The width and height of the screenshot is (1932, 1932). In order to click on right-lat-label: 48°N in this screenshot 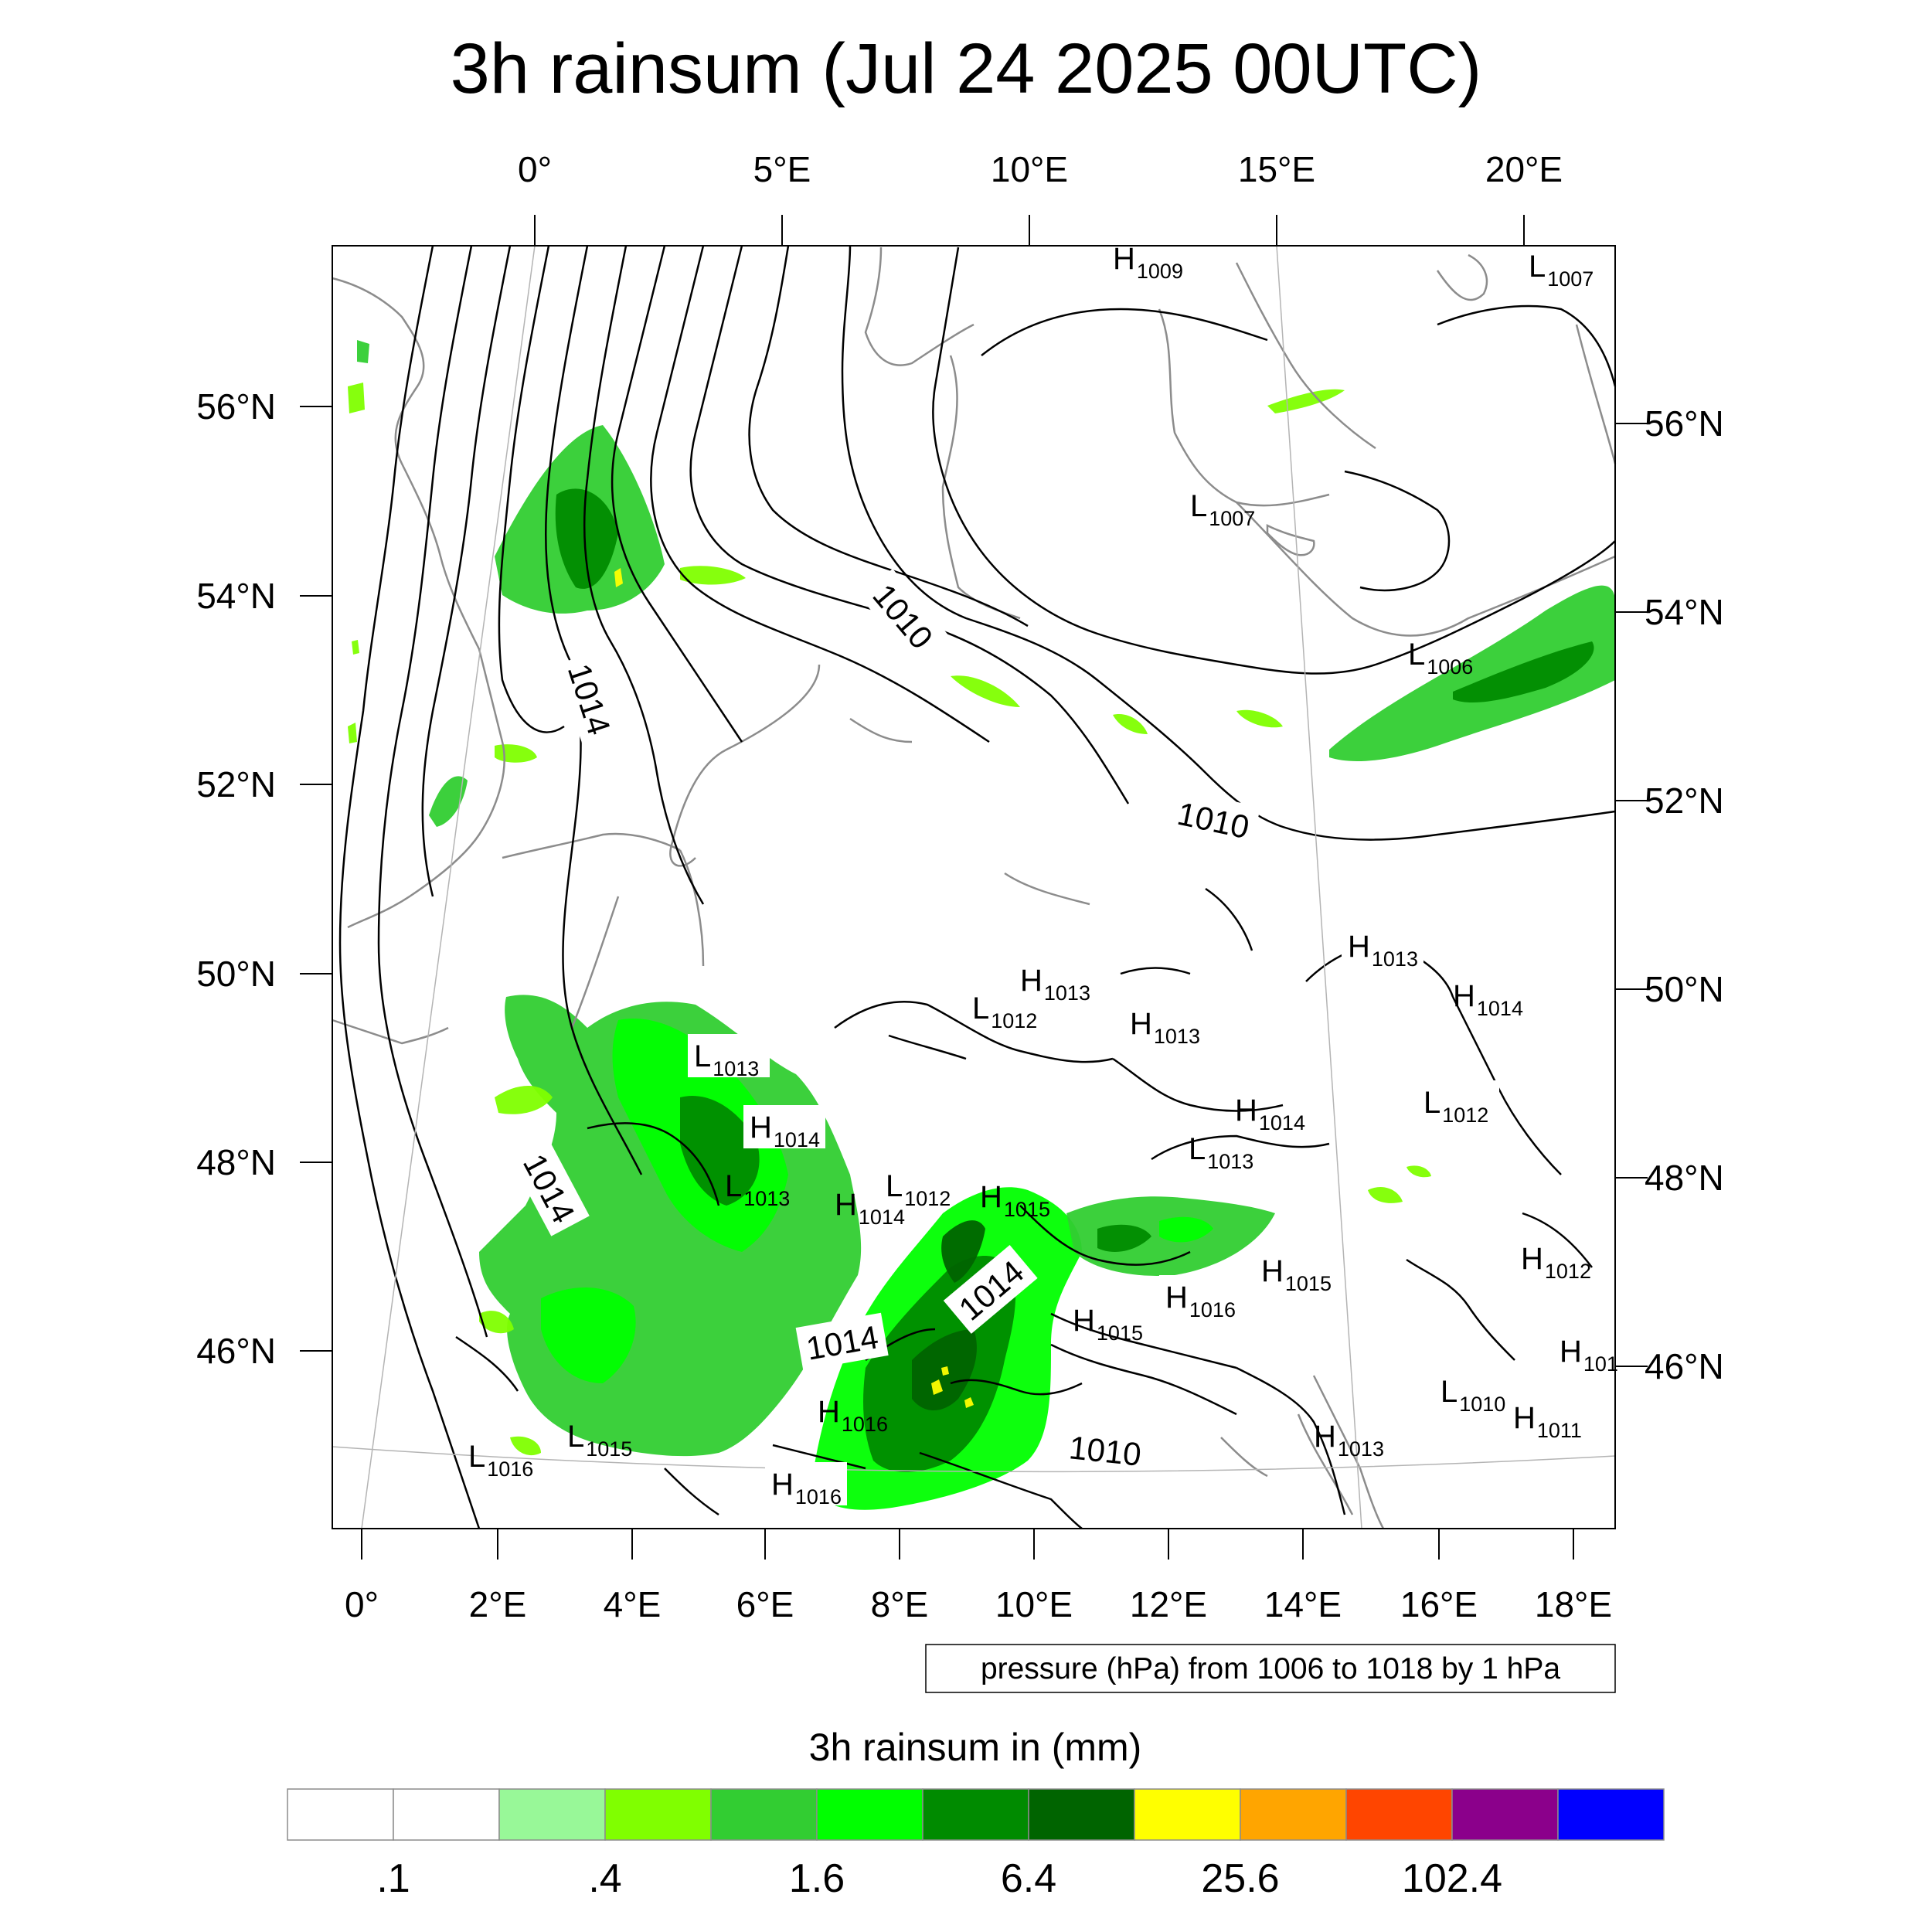, I will do `click(1685, 1178)`.